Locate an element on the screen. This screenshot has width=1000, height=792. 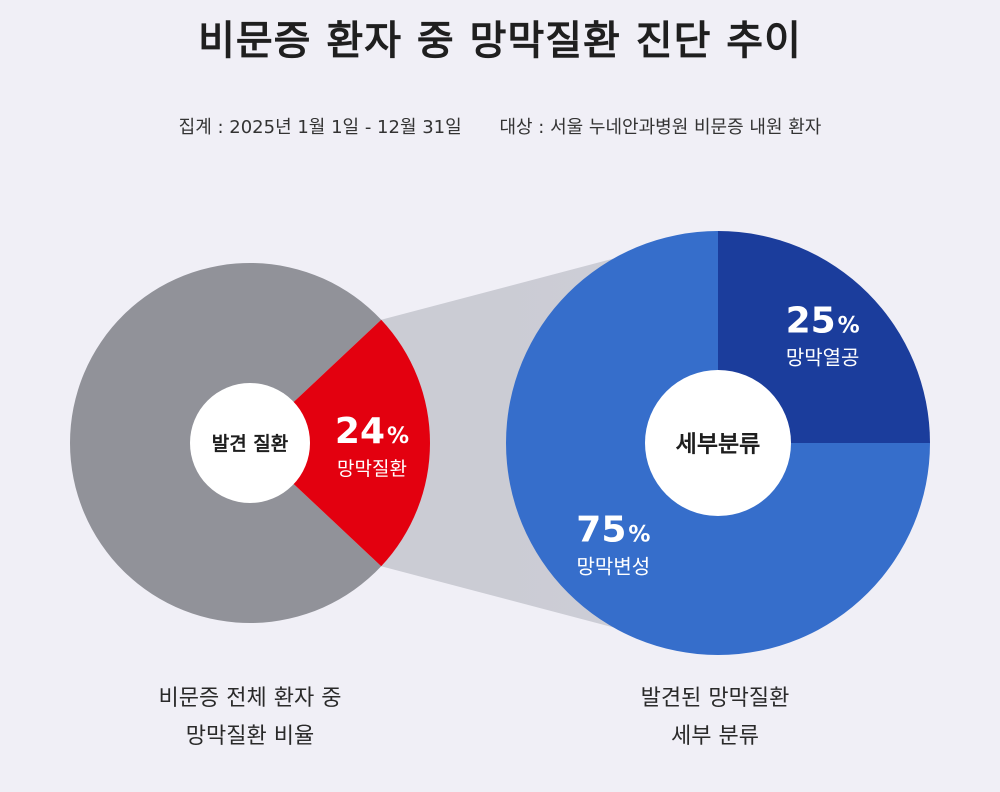
pie2-center is located at coordinates (718, 443).